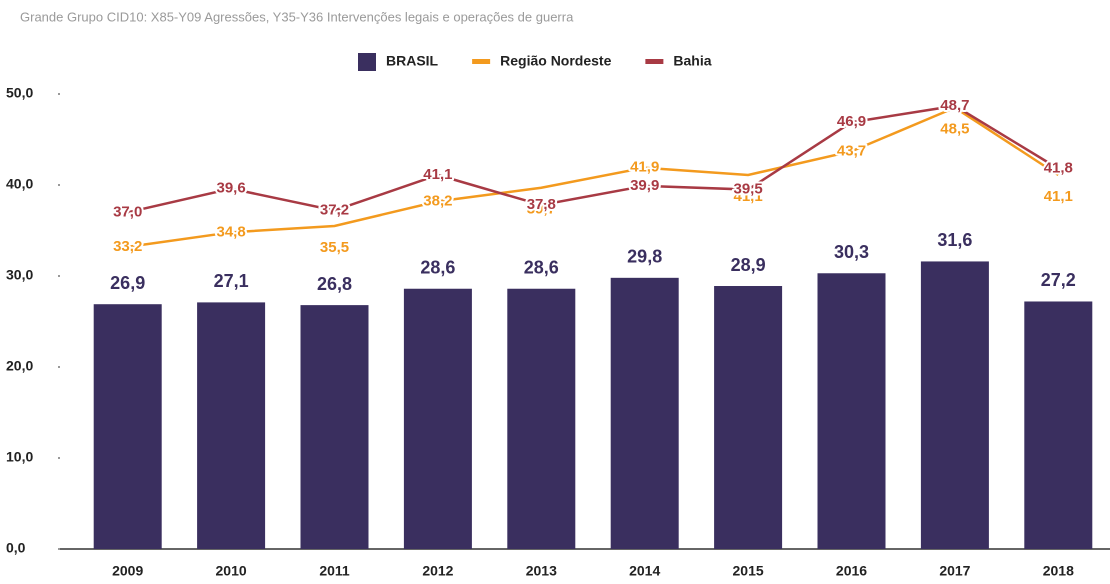 The height and width of the screenshot is (584, 1110). Describe the element at coordinates (851, 571) in the screenshot. I see `x-tick-label: 2016` at that location.